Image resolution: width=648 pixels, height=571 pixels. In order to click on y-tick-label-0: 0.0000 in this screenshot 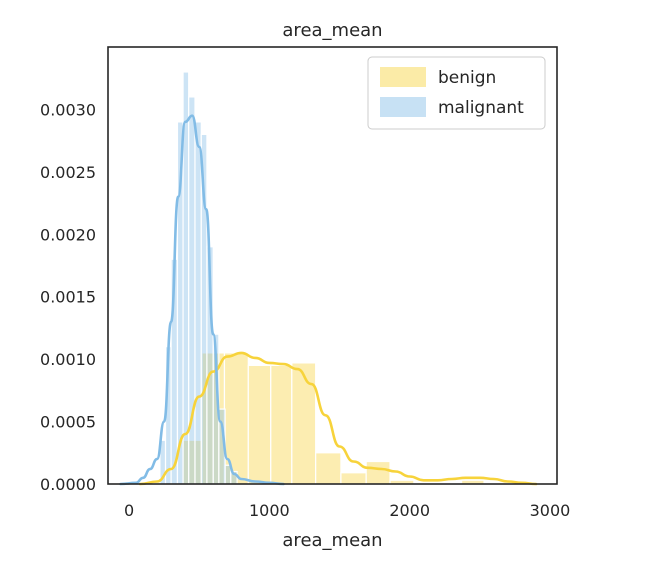, I will do `click(68, 484)`.